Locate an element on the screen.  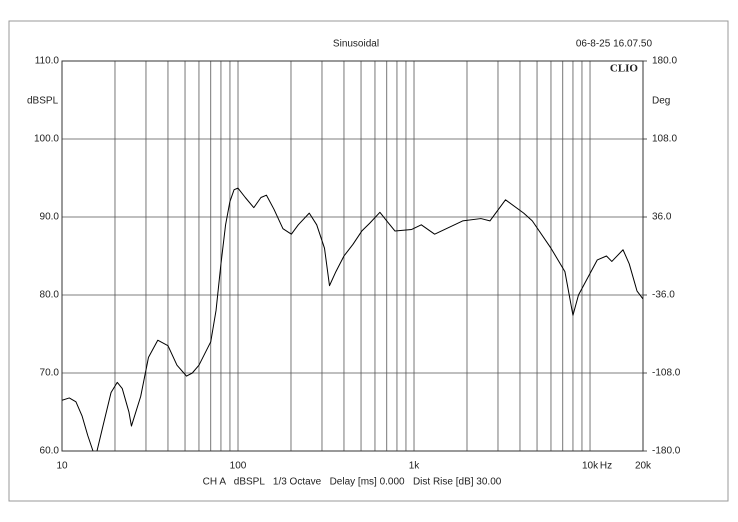
y2-tick-label: 108.0 is located at coordinates (664, 139).